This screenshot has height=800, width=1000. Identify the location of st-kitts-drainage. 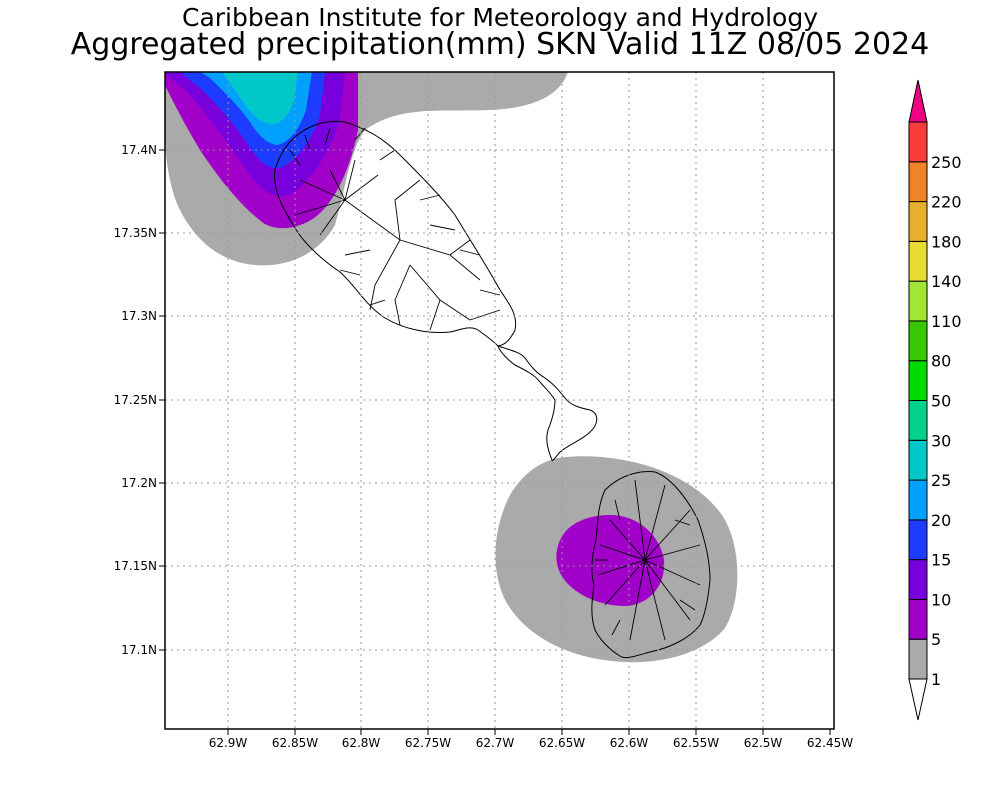
(395, 229).